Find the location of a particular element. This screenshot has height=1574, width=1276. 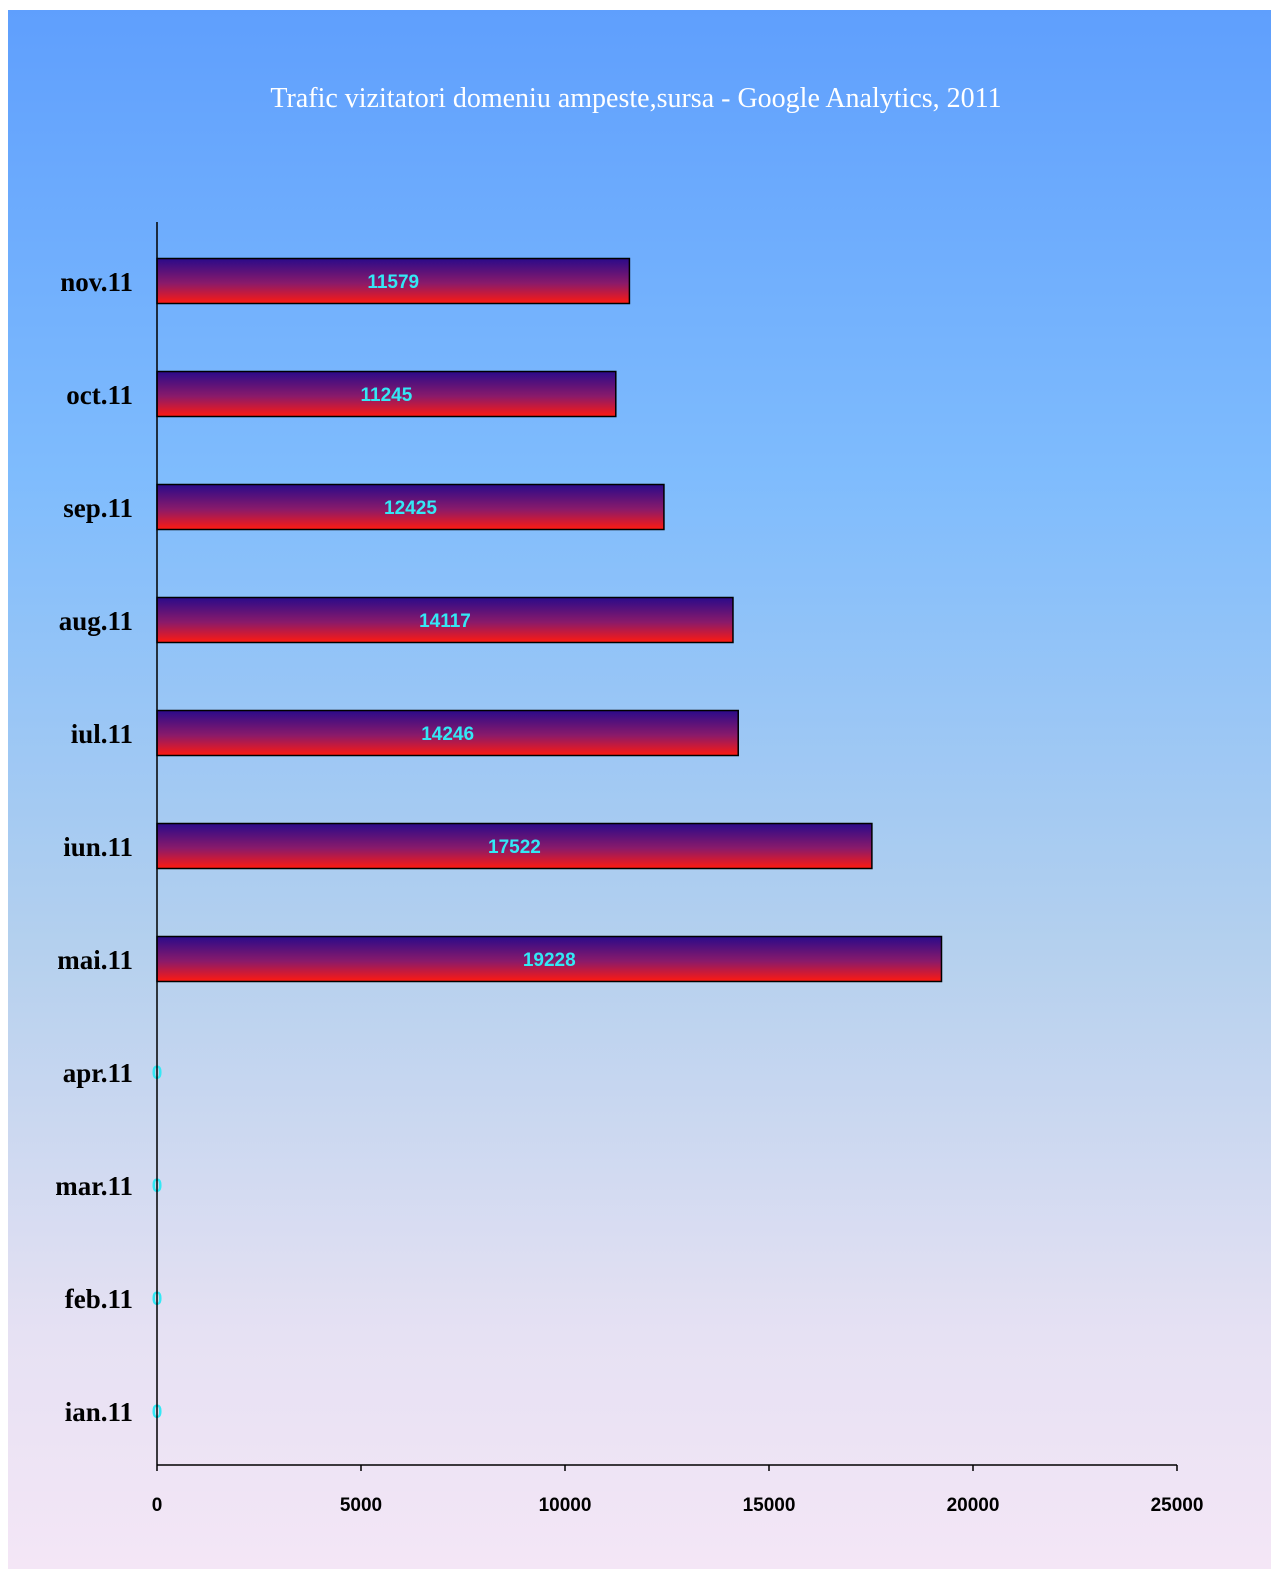

data-label: 11245 is located at coordinates (386, 395).